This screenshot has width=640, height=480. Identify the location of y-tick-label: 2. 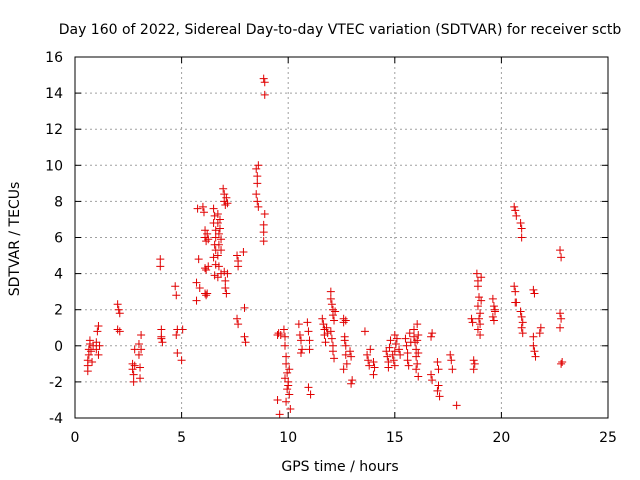
(58, 311).